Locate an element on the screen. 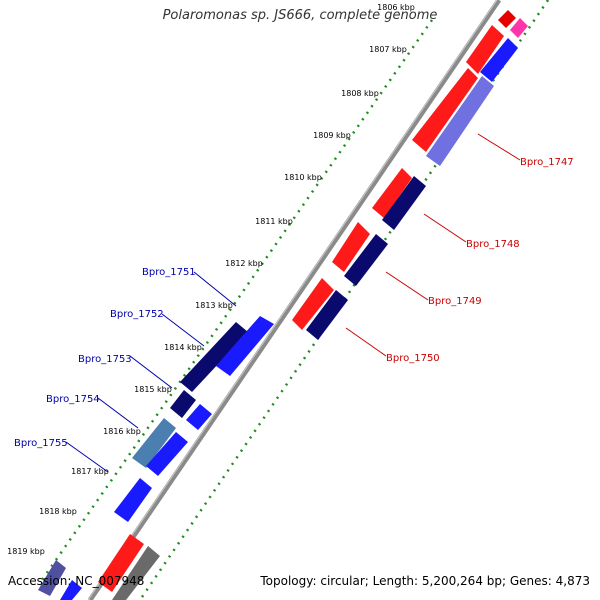 The height and width of the screenshot is (600, 600). gene-label: Bpro_1749 is located at coordinates (455, 301).